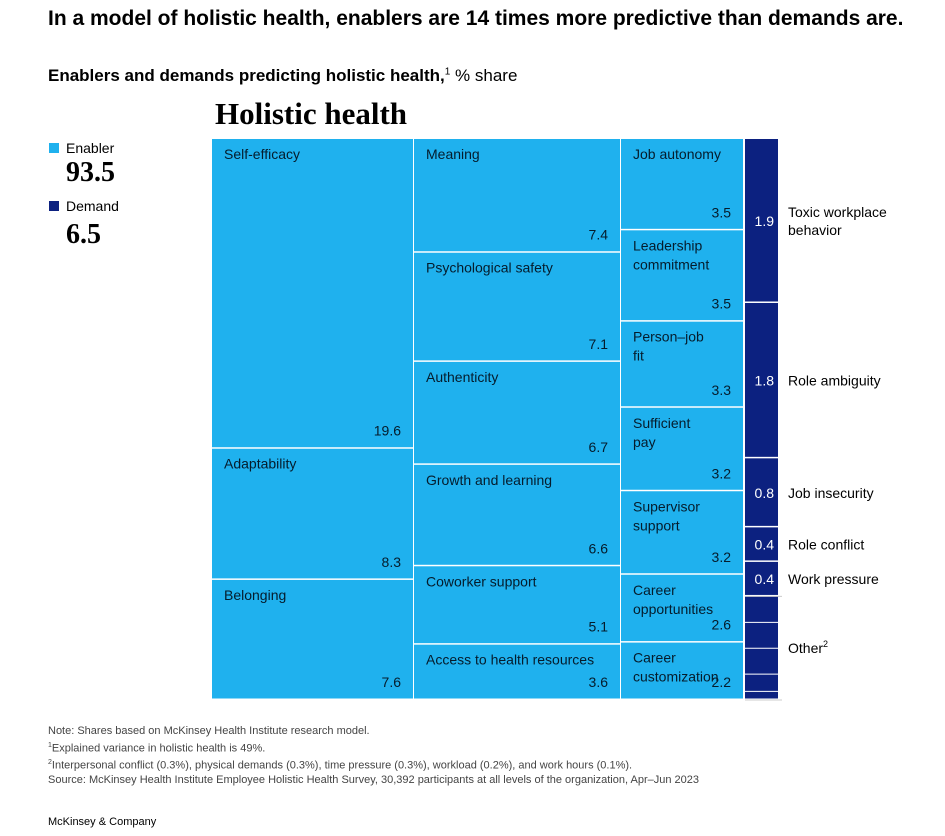 The image size is (945, 836). I want to click on cell-label-leadership-commitment: Leadership, so click(667, 245).